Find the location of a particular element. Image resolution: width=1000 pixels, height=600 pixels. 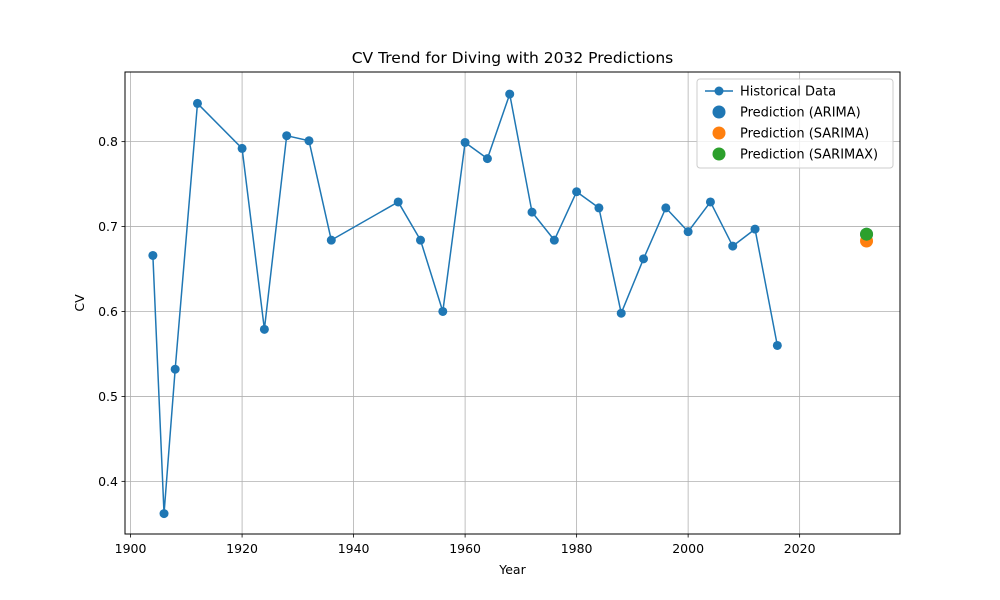

legend-marker-historical-data is located at coordinates (719, 91).